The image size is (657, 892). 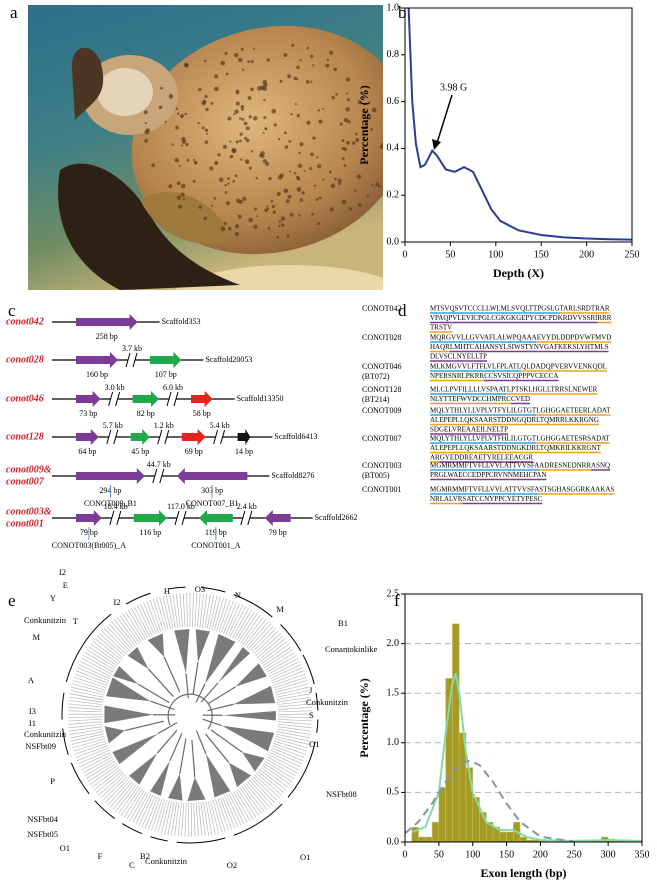 I want to click on gene-label: conot001, so click(x=25, y=523).